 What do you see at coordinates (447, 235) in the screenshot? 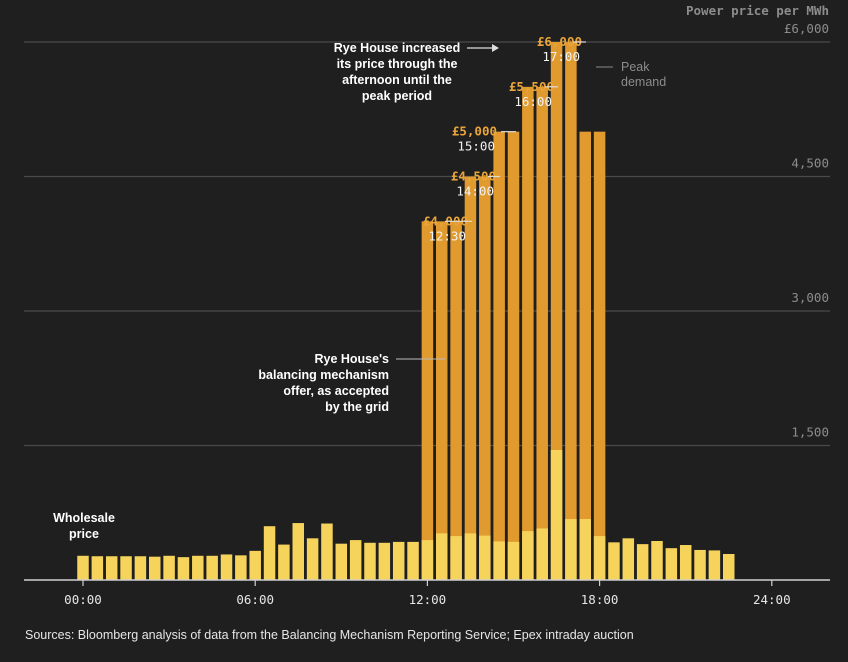
I see `callout-time: 12:30` at bounding box center [447, 235].